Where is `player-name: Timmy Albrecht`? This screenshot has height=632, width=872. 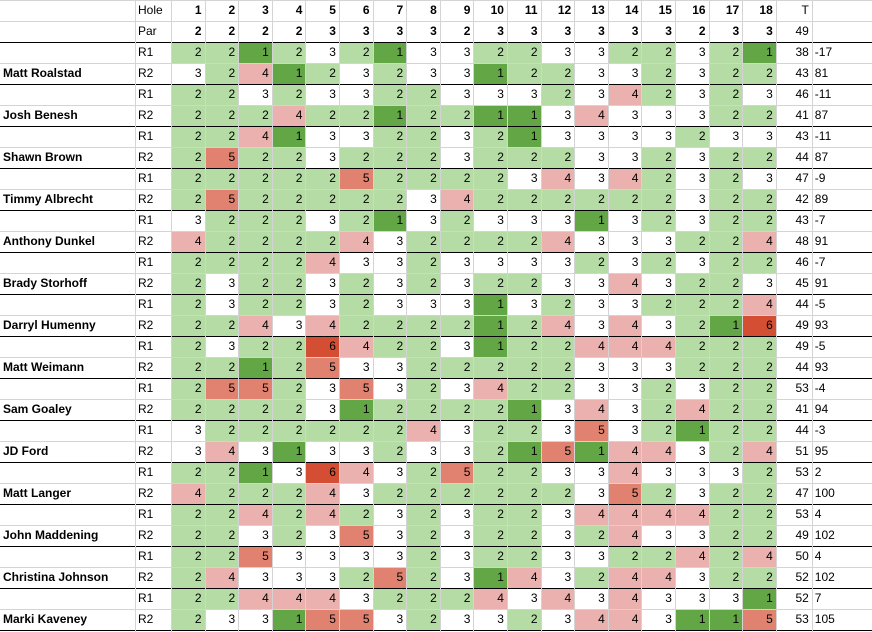 player-name: Timmy Albrecht is located at coordinates (48, 199).